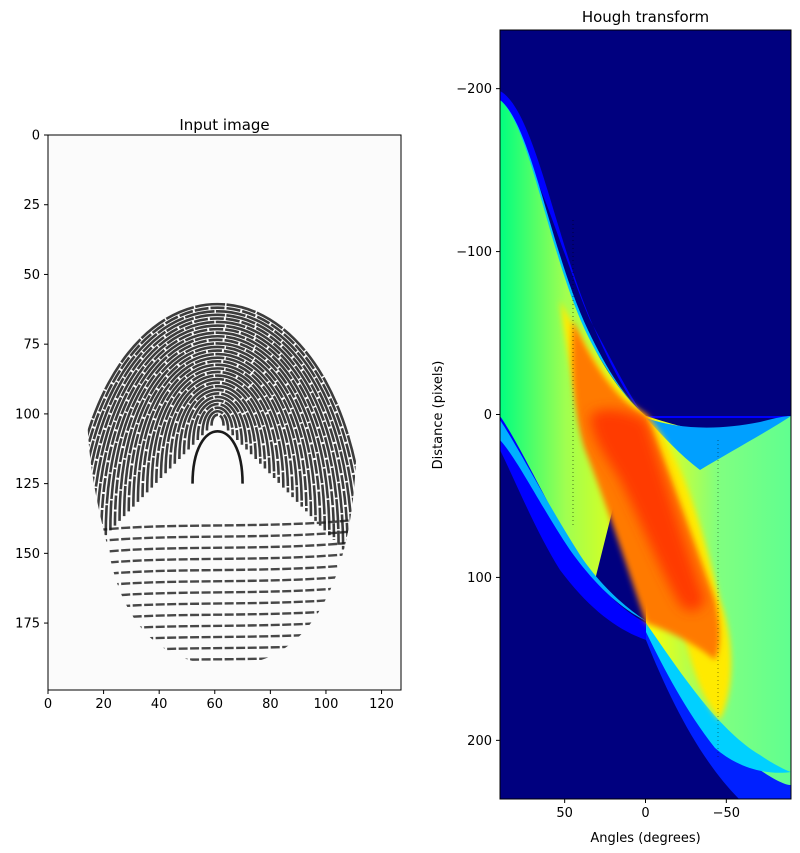  I want to click on hough-xlabel: Angles (degrees), so click(645, 838).